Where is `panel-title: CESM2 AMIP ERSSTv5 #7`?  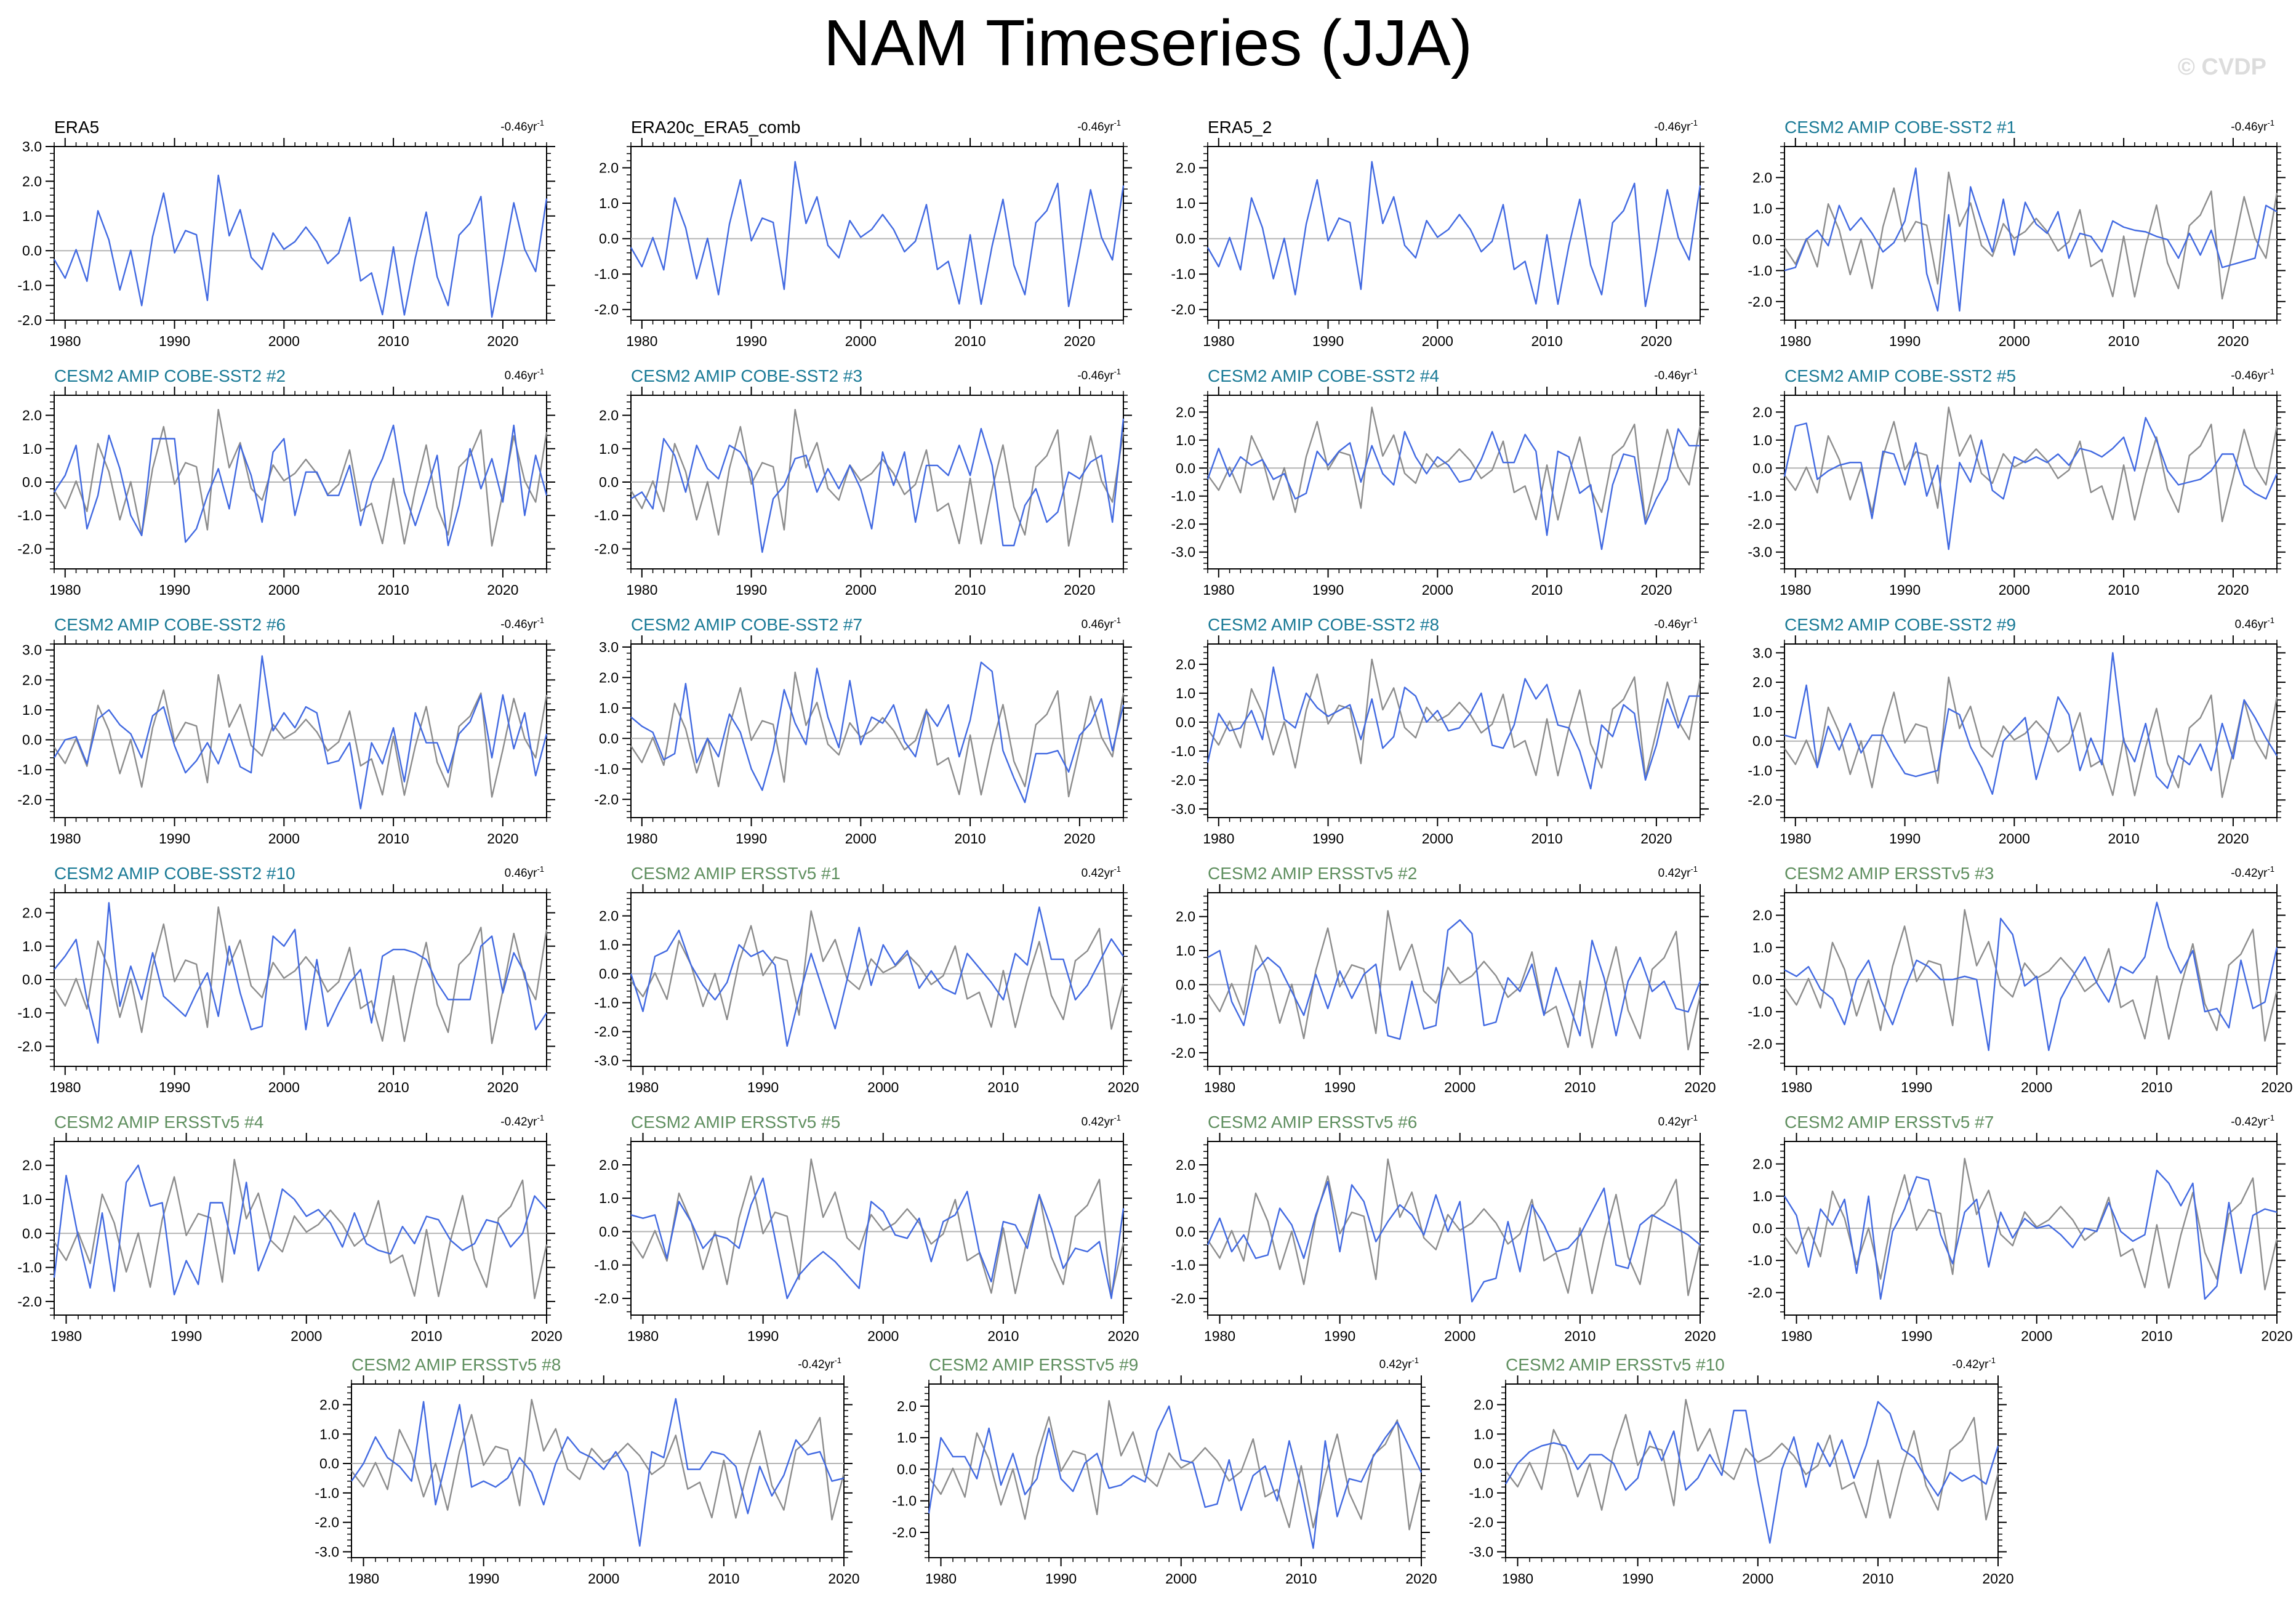
panel-title: CESM2 AMIP ERSSTv5 #7 is located at coordinates (1889, 1122).